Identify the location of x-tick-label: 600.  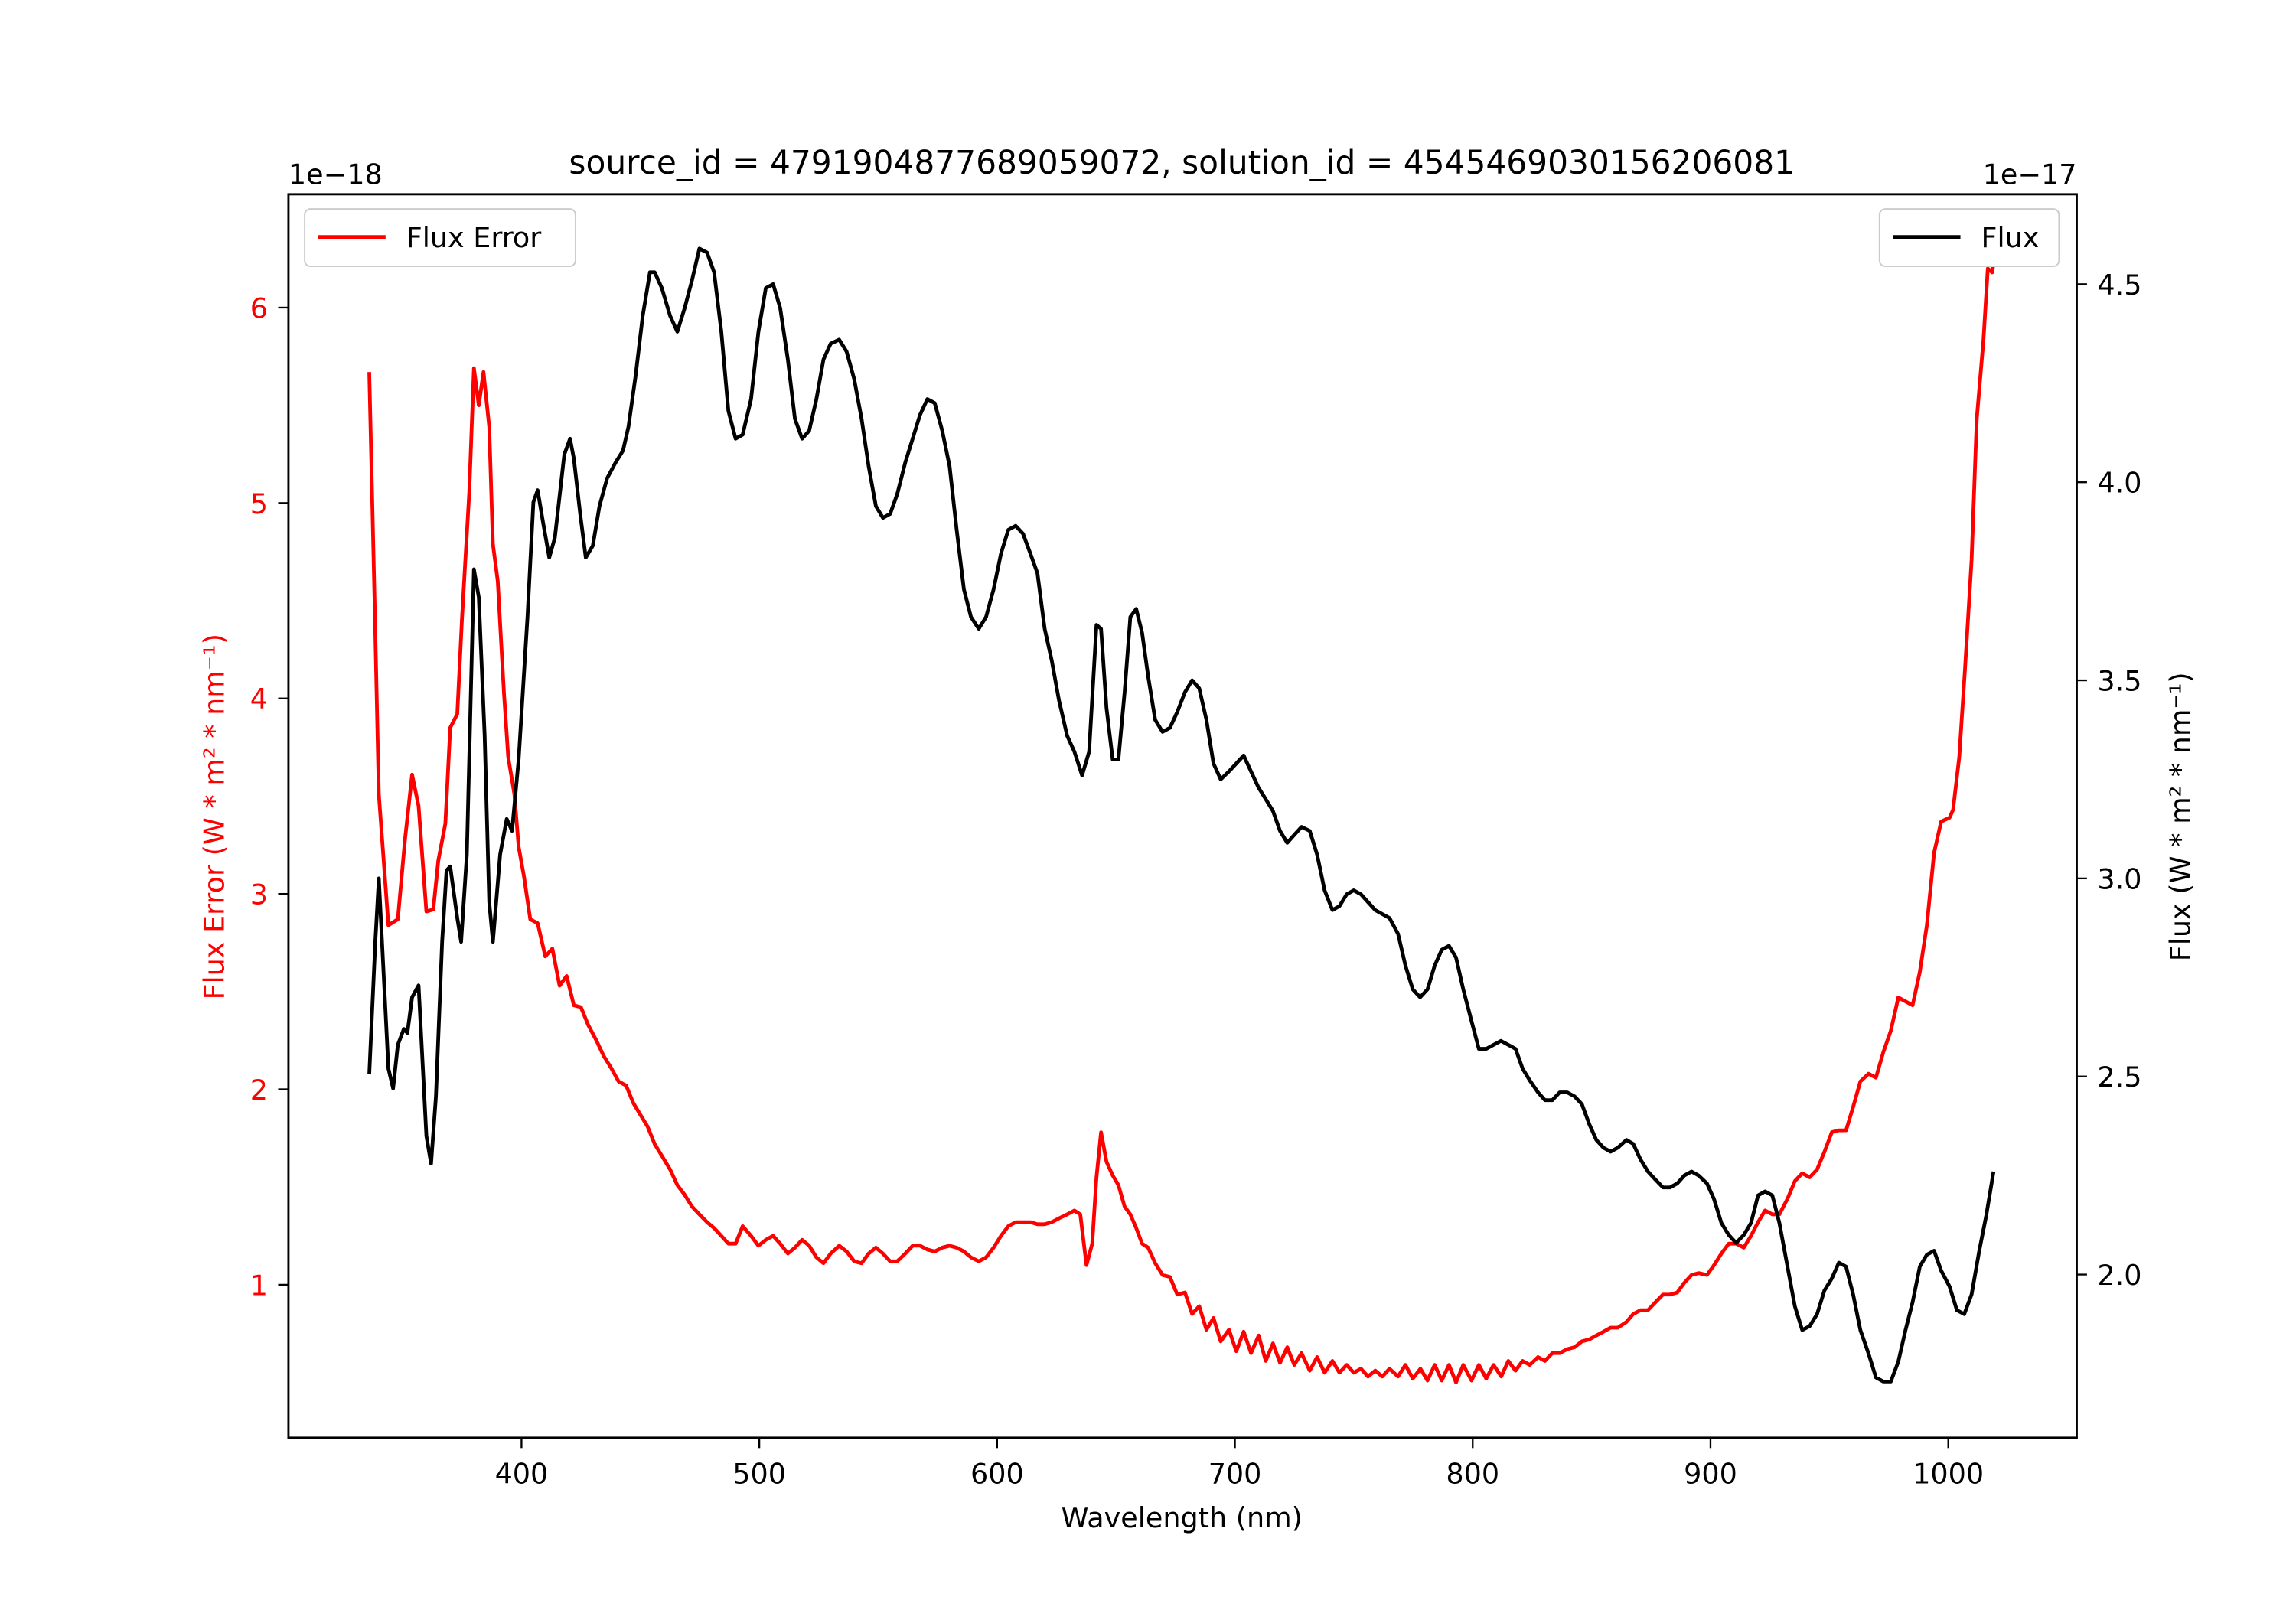
(997, 1473).